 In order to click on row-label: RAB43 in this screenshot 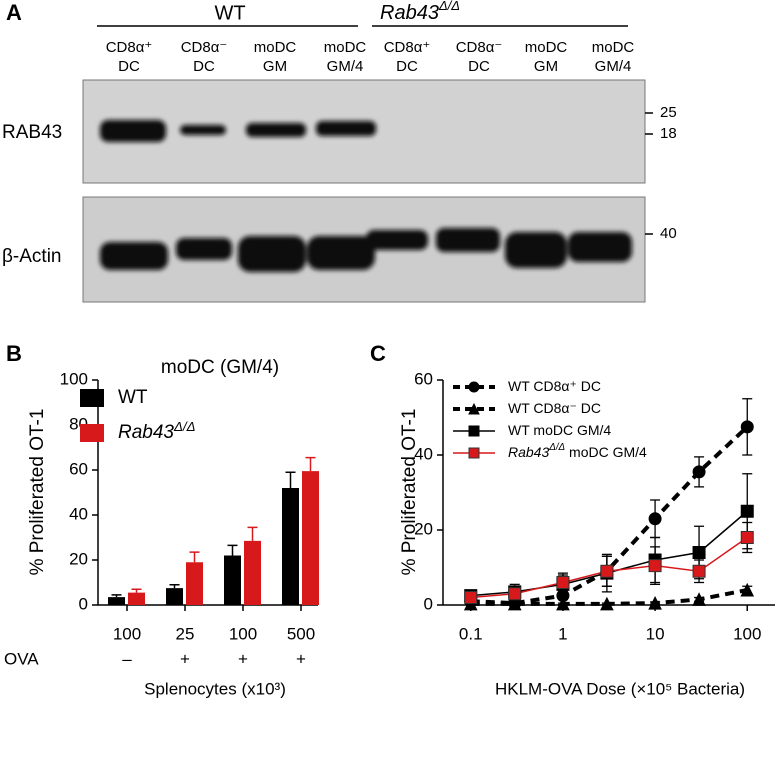, I will do `click(32, 132)`.